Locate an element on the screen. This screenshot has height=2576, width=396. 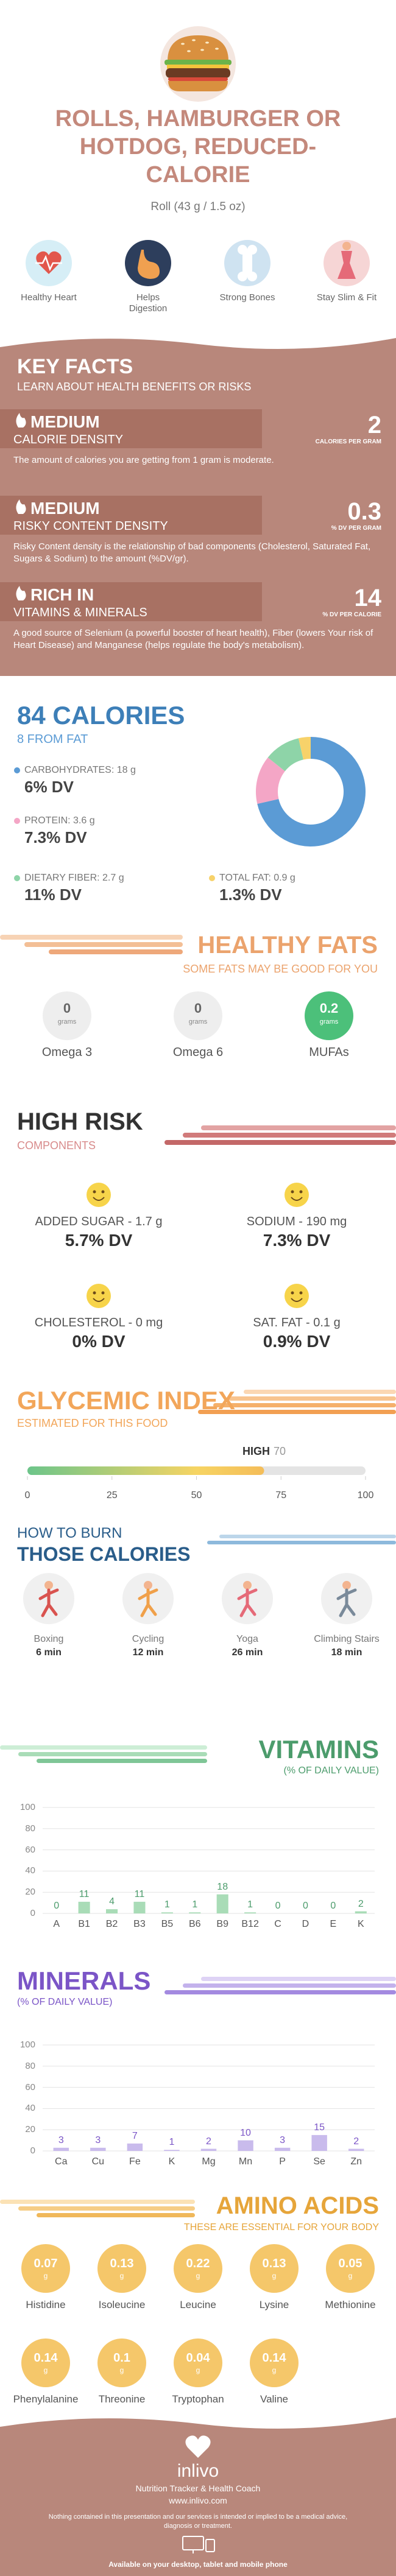
risk-label: CHOLESTEROL - 0 mg is located at coordinates (98, 1322).